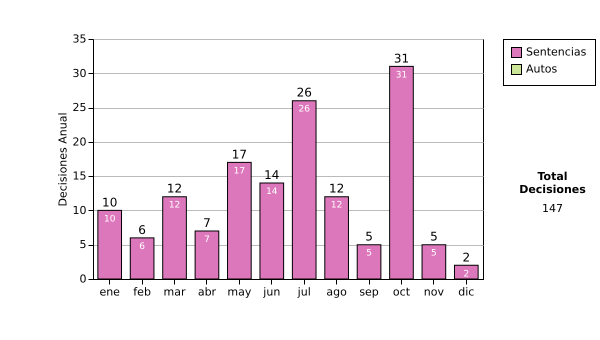  I want to click on x-tick-label: feb, so click(142, 292).